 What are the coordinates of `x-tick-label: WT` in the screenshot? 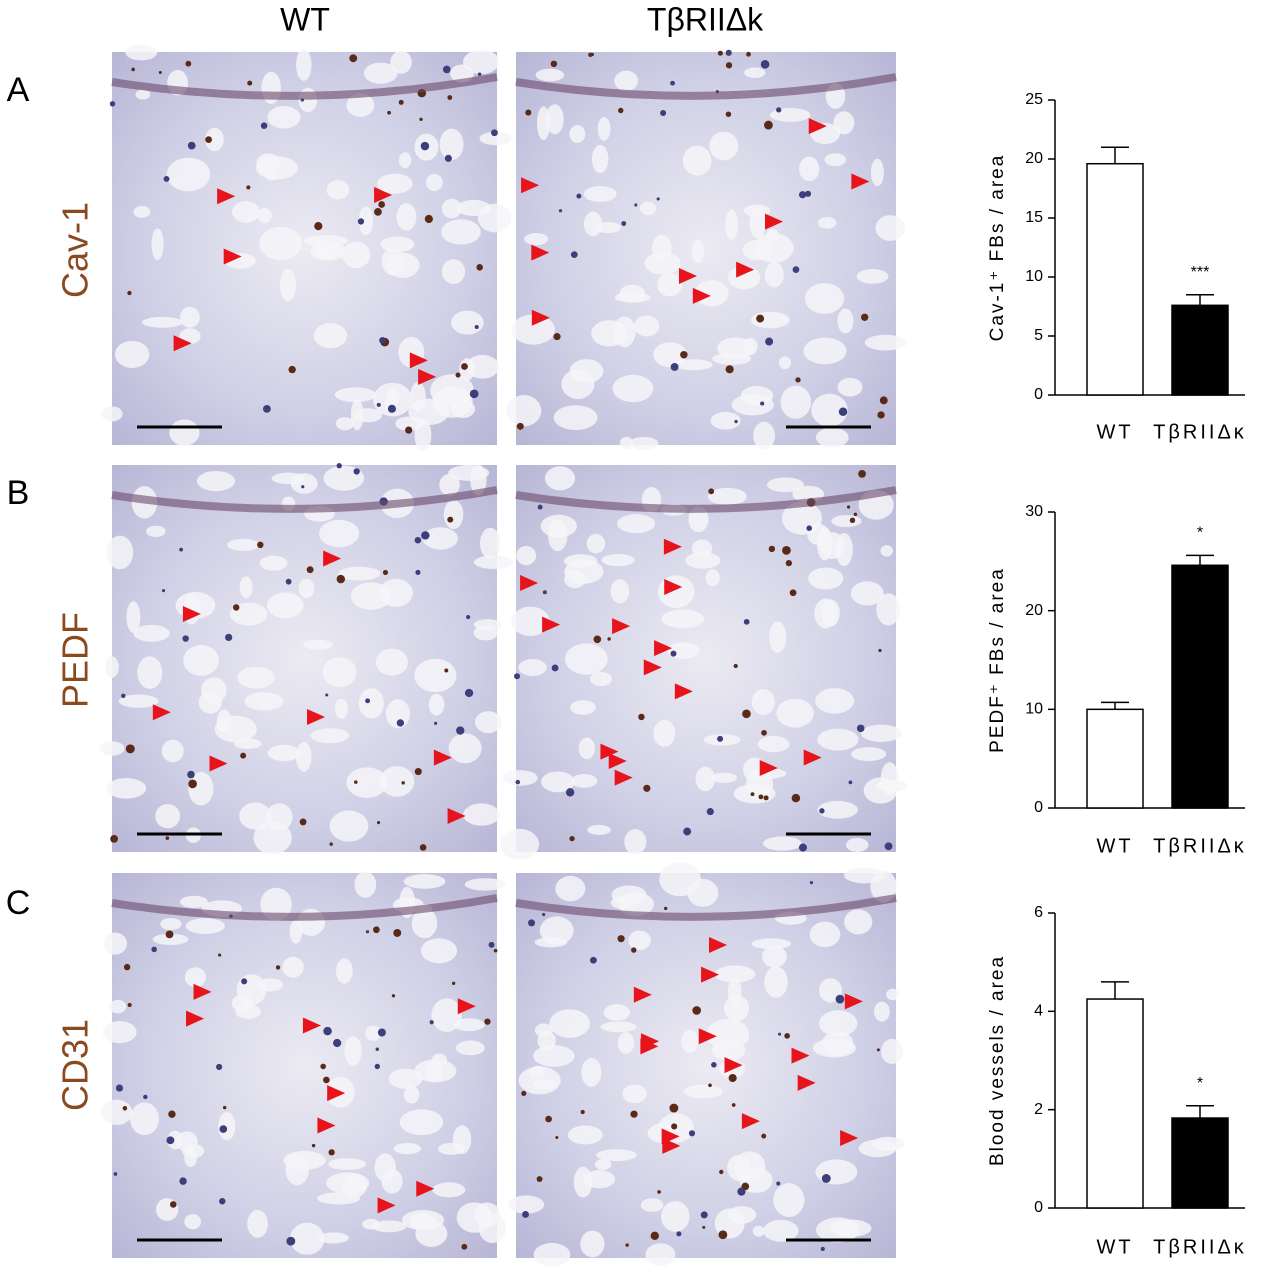 It's located at (1114, 432).